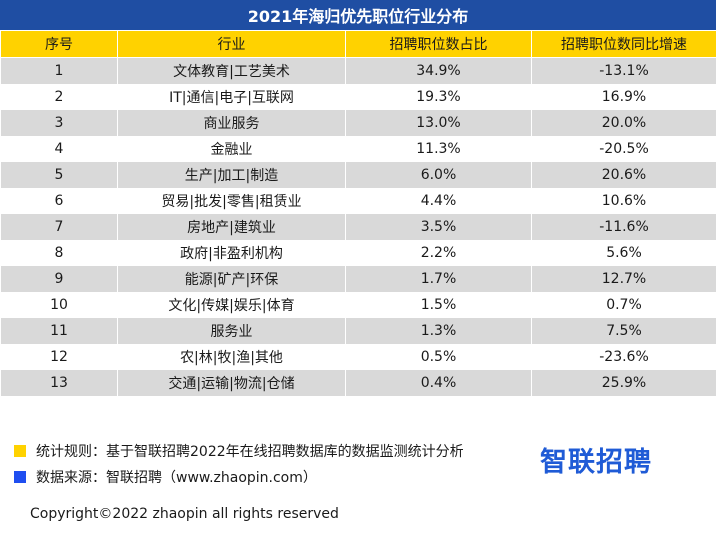  I want to click on cell-index: 8, so click(59, 253).